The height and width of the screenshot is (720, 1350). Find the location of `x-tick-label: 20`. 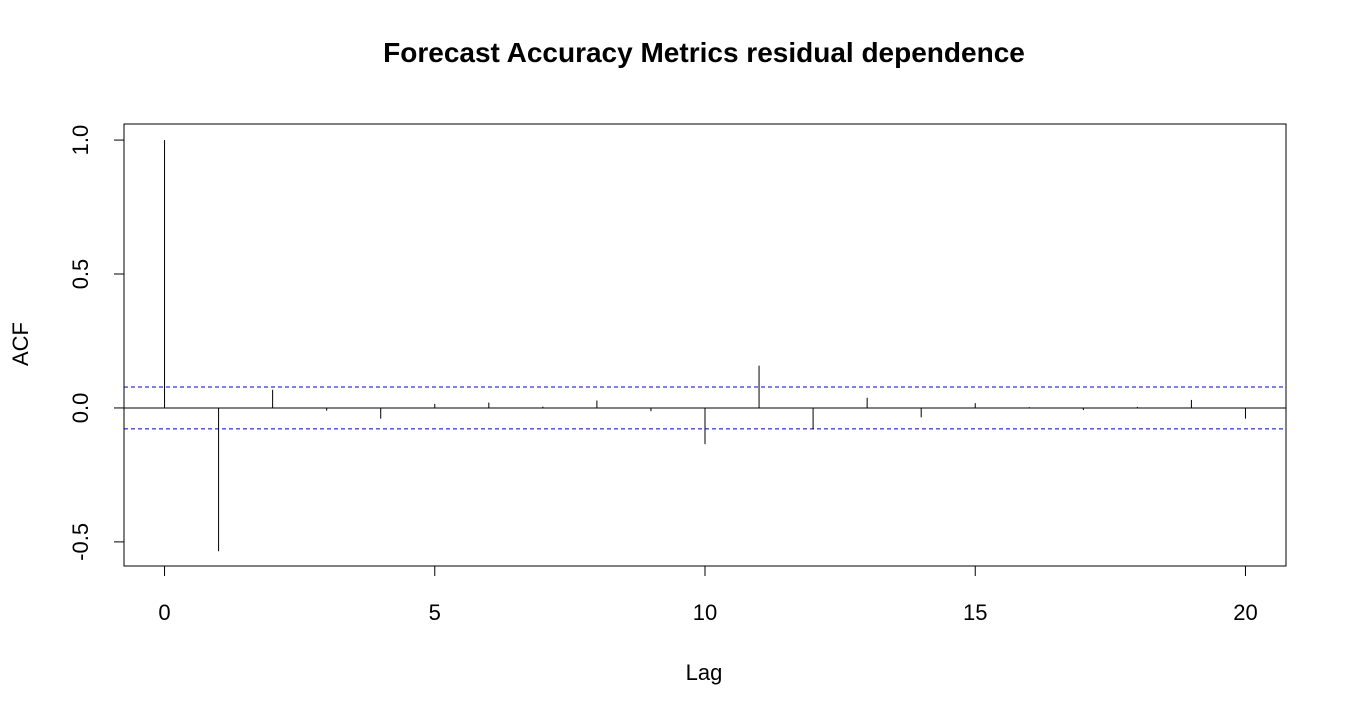

x-tick-label: 20 is located at coordinates (1245, 612).